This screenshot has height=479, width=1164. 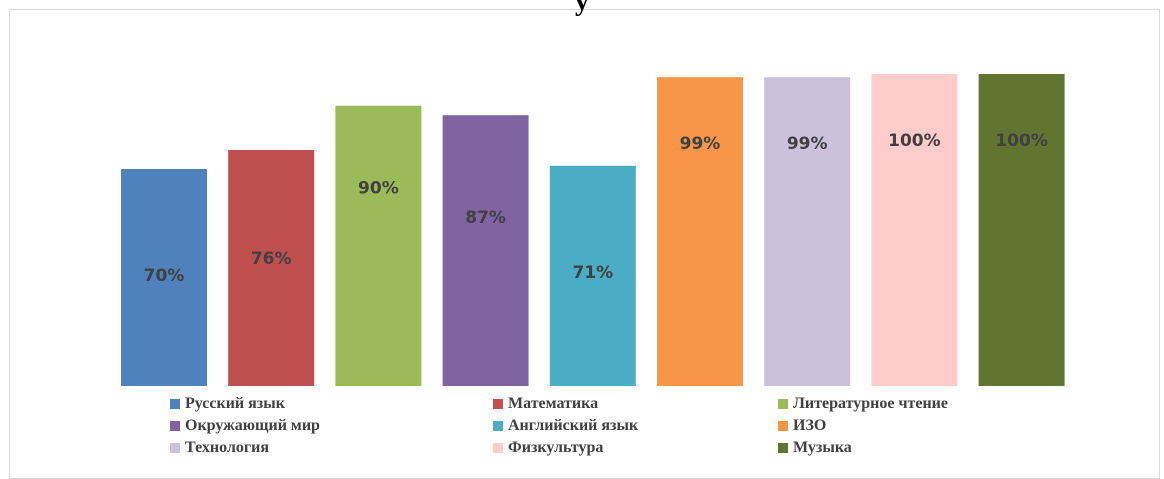 I want to click on legend-item: ИЗО, so click(x=928, y=426).